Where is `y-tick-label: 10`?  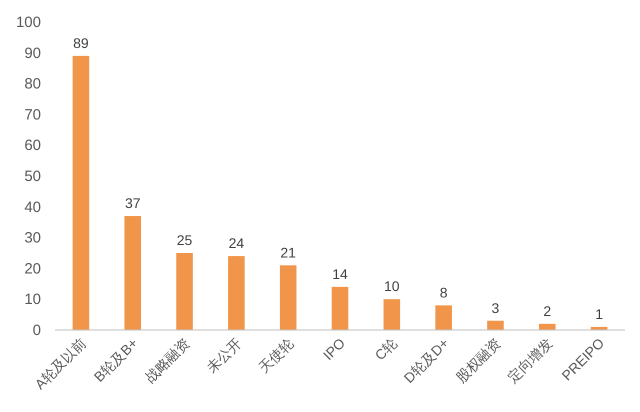 y-tick-label: 10 is located at coordinates (32, 299).